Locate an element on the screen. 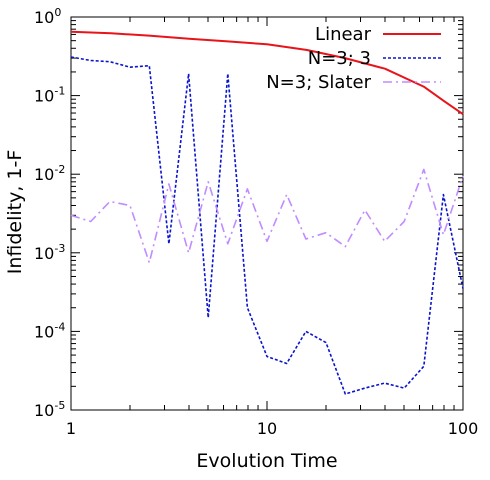  legend-label-n-3-slater: N=3; Slater is located at coordinates (318, 82).